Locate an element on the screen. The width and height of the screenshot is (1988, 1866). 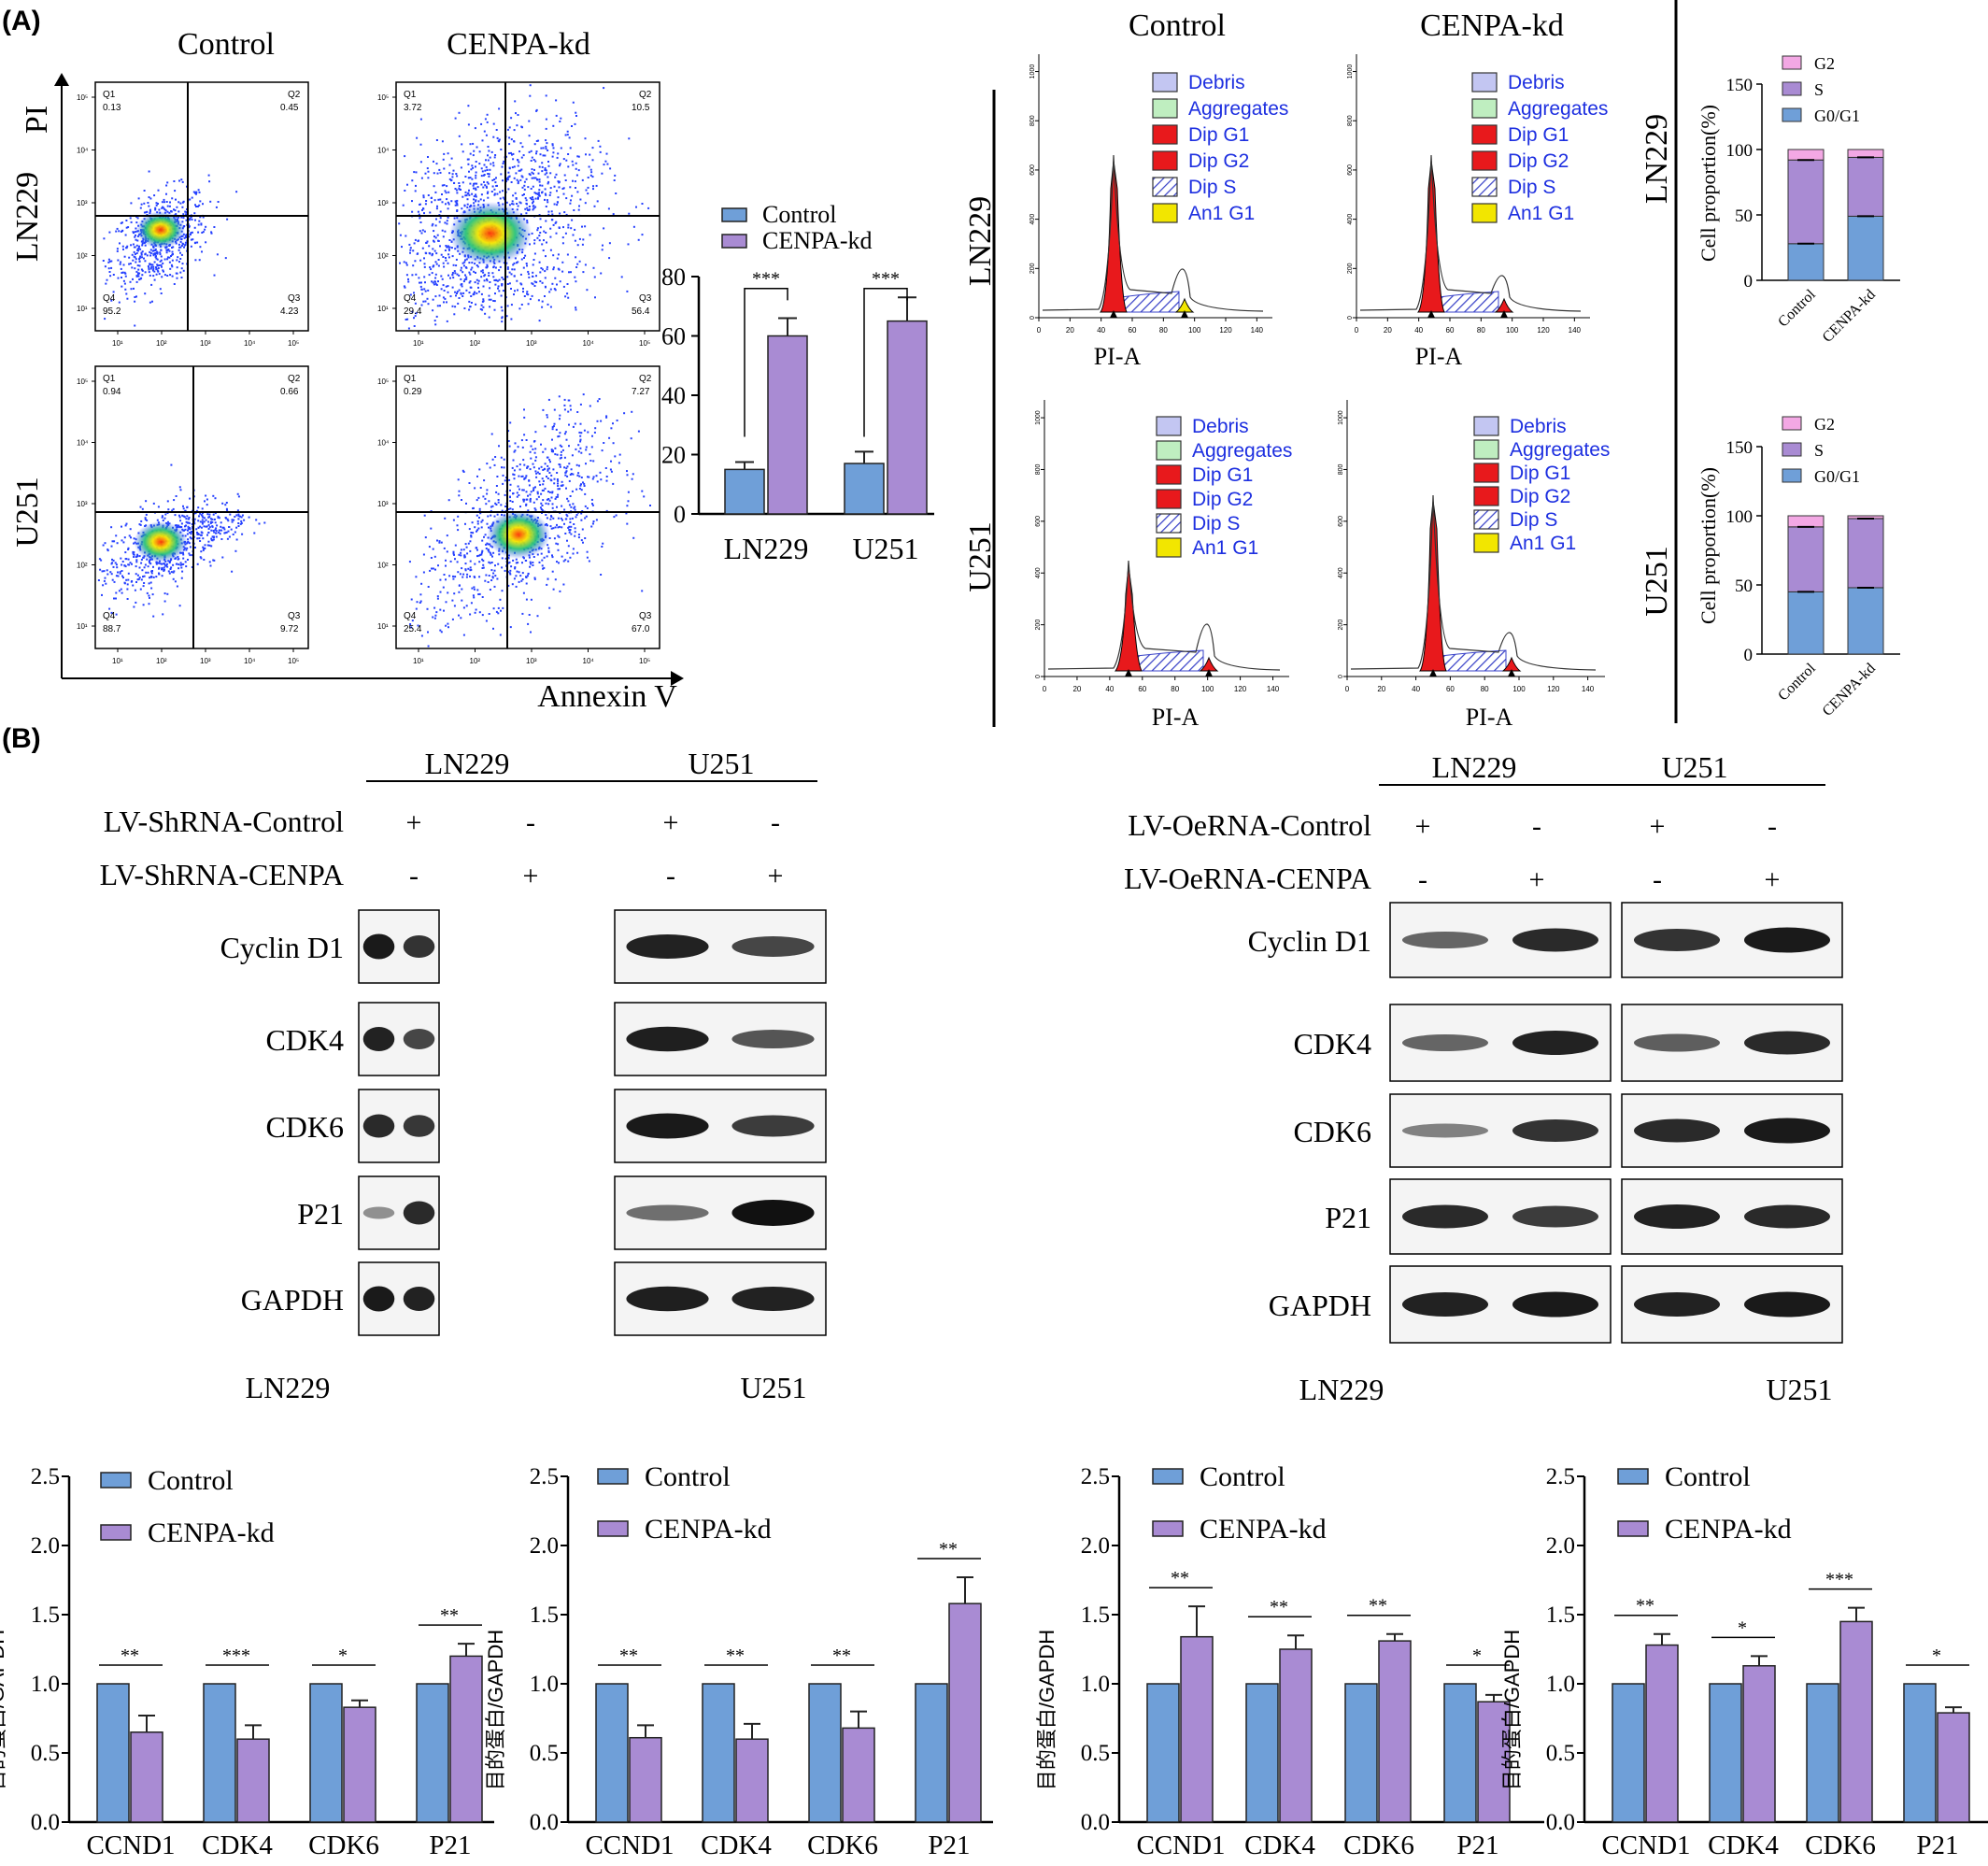
wb-condition-sign: - is located at coordinates (530, 822).